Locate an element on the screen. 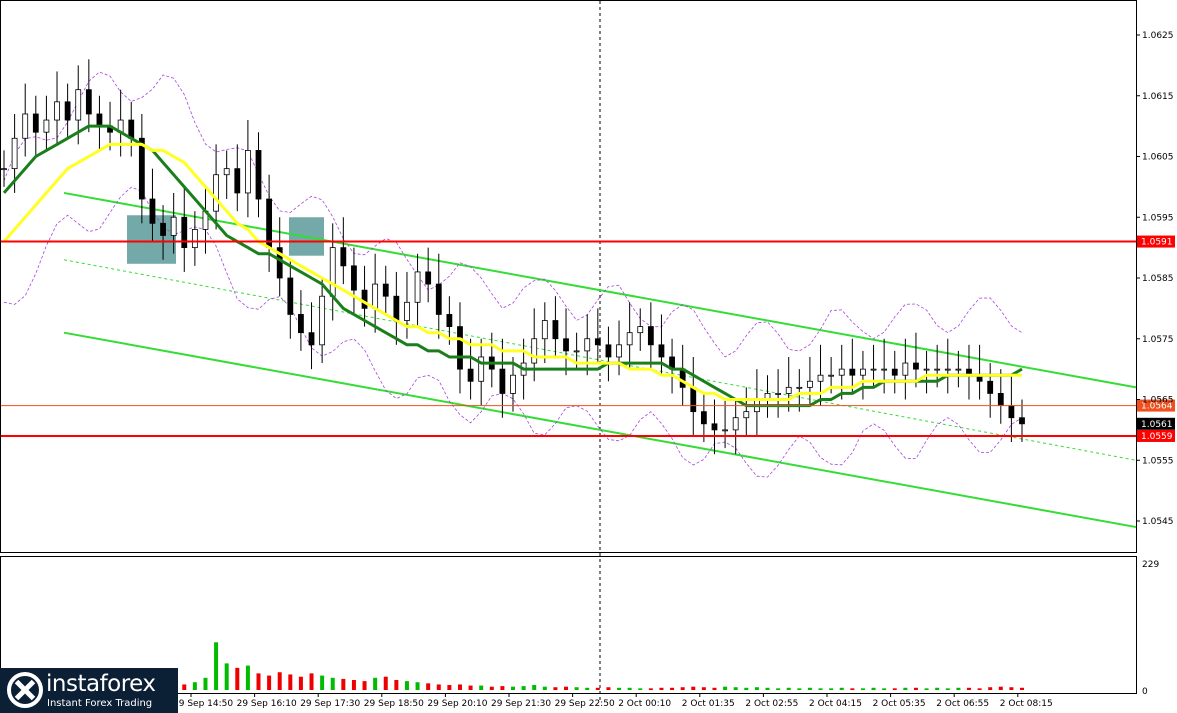 The height and width of the screenshot is (713, 1177). level-label: 1.0559 is located at coordinates (1157, 437).